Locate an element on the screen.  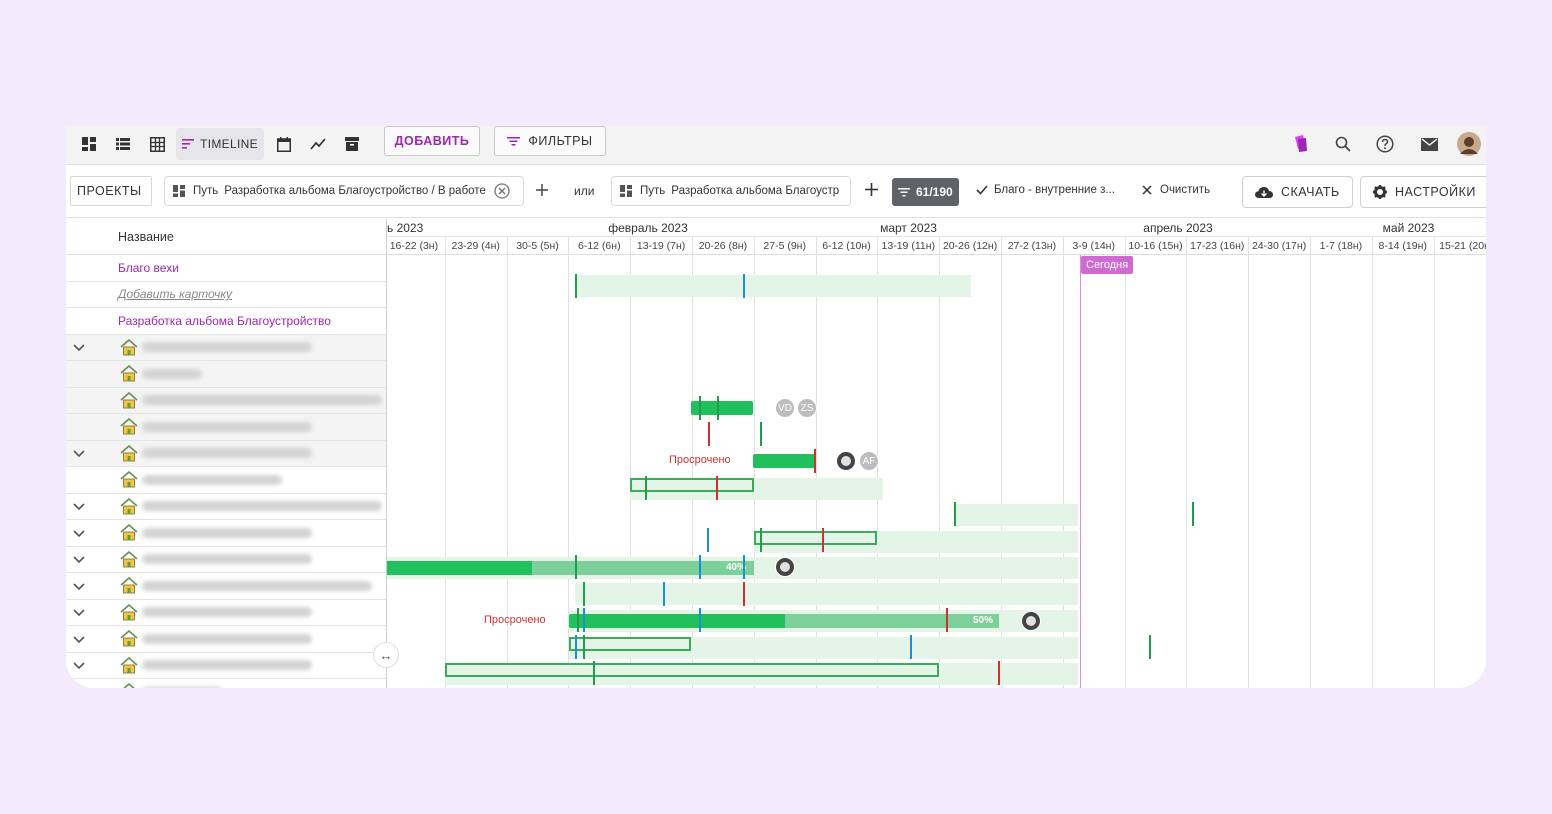
deadline-marker is located at coordinates (664, 594).